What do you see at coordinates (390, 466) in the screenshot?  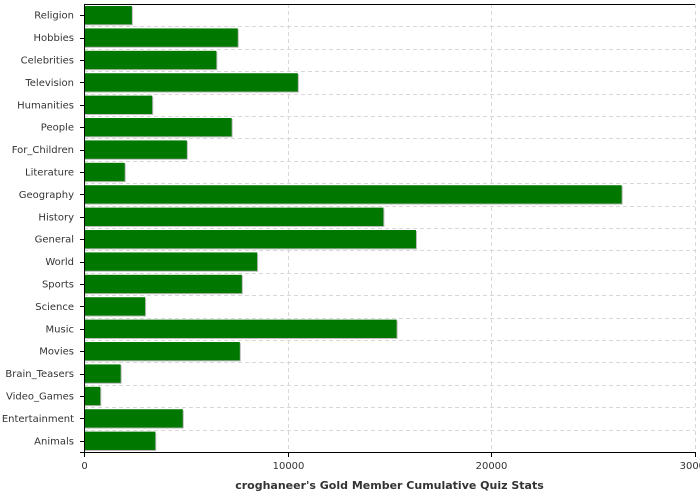 I see `x-tick-labels: 0 10000 20000 30000` at bounding box center [390, 466].